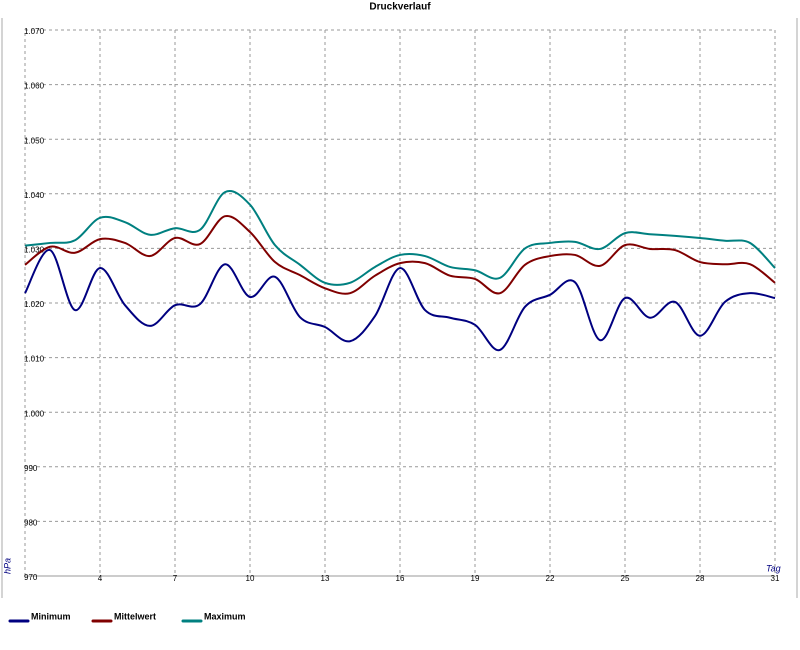 This screenshot has width=800, height=650. I want to click on x-tick-label: 22, so click(550, 578).